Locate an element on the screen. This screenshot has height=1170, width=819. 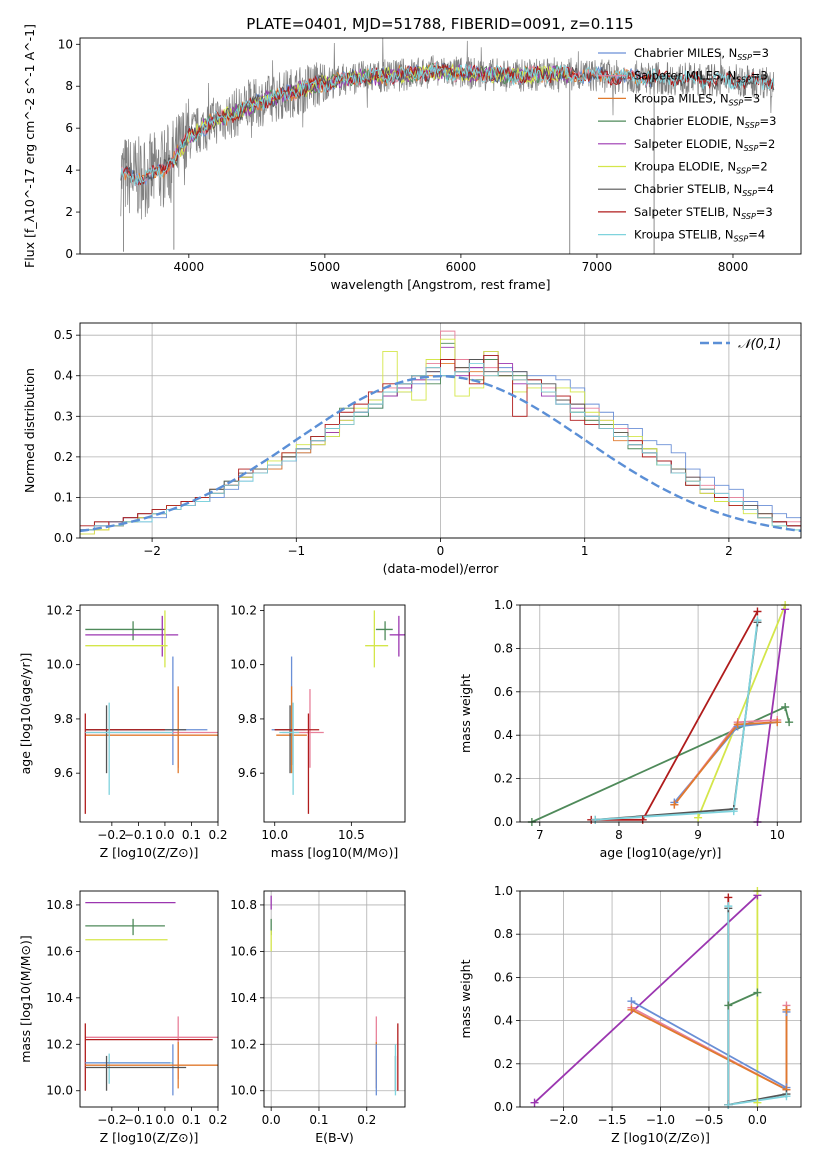
panel-age_vs_mass: 10.0 10.5 9.6 9.8 10.0 10.2 mass [log10(M/M⊙)] is located at coordinates (318, 731).